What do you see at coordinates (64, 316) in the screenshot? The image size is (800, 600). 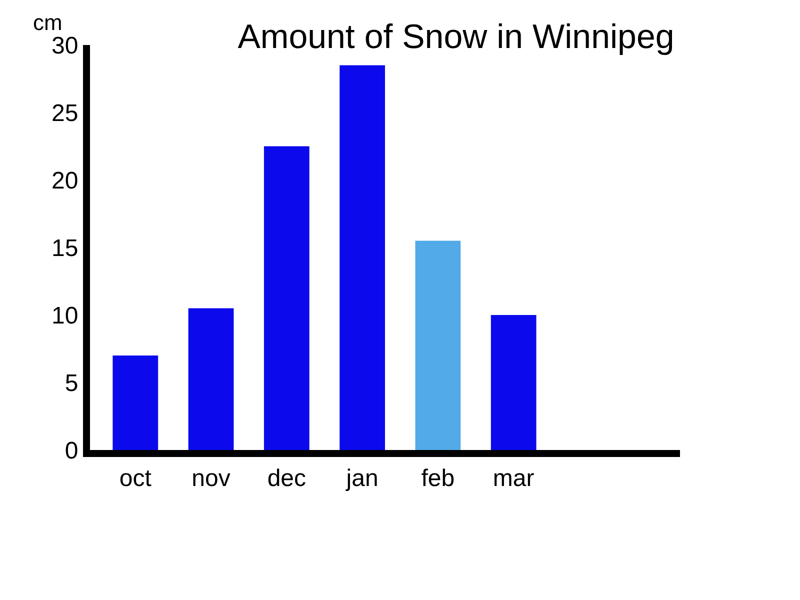 I see `y-tick-label: 10` at bounding box center [64, 316].